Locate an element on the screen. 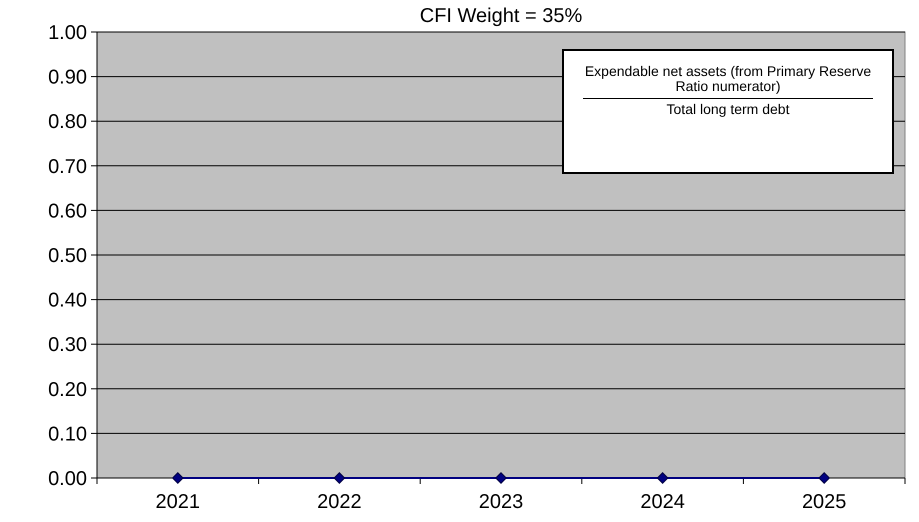  annotation: Expendable net assets (from Primary Reserve Ratio numerator) is located at coordinates (728, 78).